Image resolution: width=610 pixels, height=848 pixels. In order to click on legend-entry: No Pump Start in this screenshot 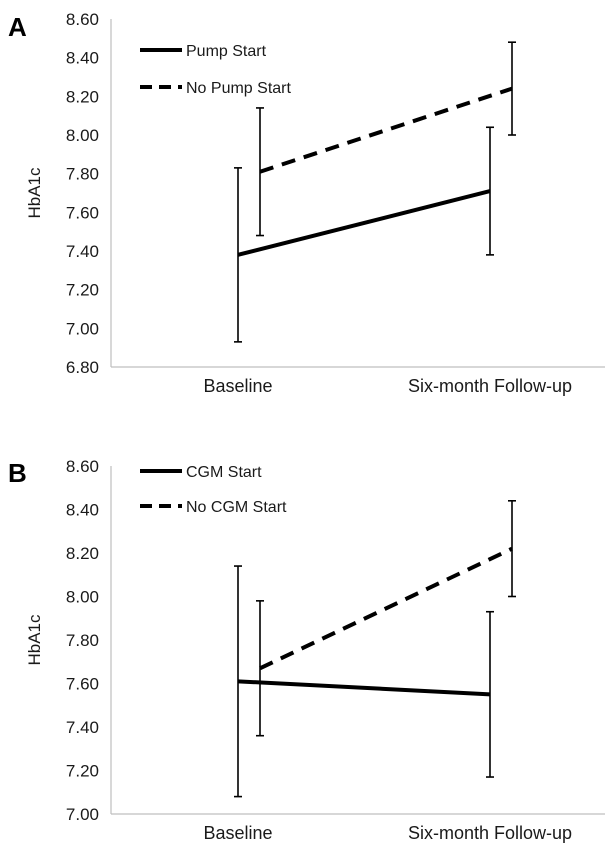, I will do `click(238, 88)`.